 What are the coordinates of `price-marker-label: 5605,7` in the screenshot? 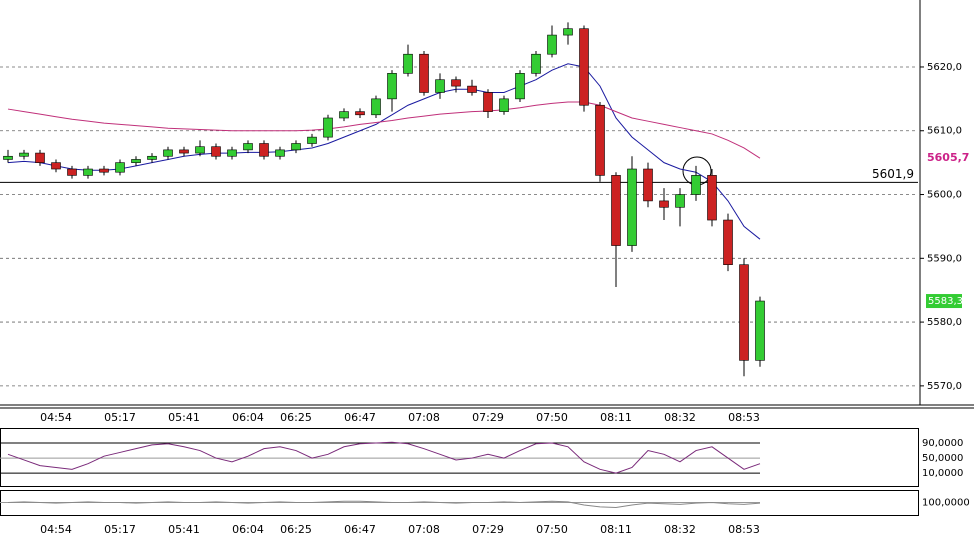 It's located at (948, 157).